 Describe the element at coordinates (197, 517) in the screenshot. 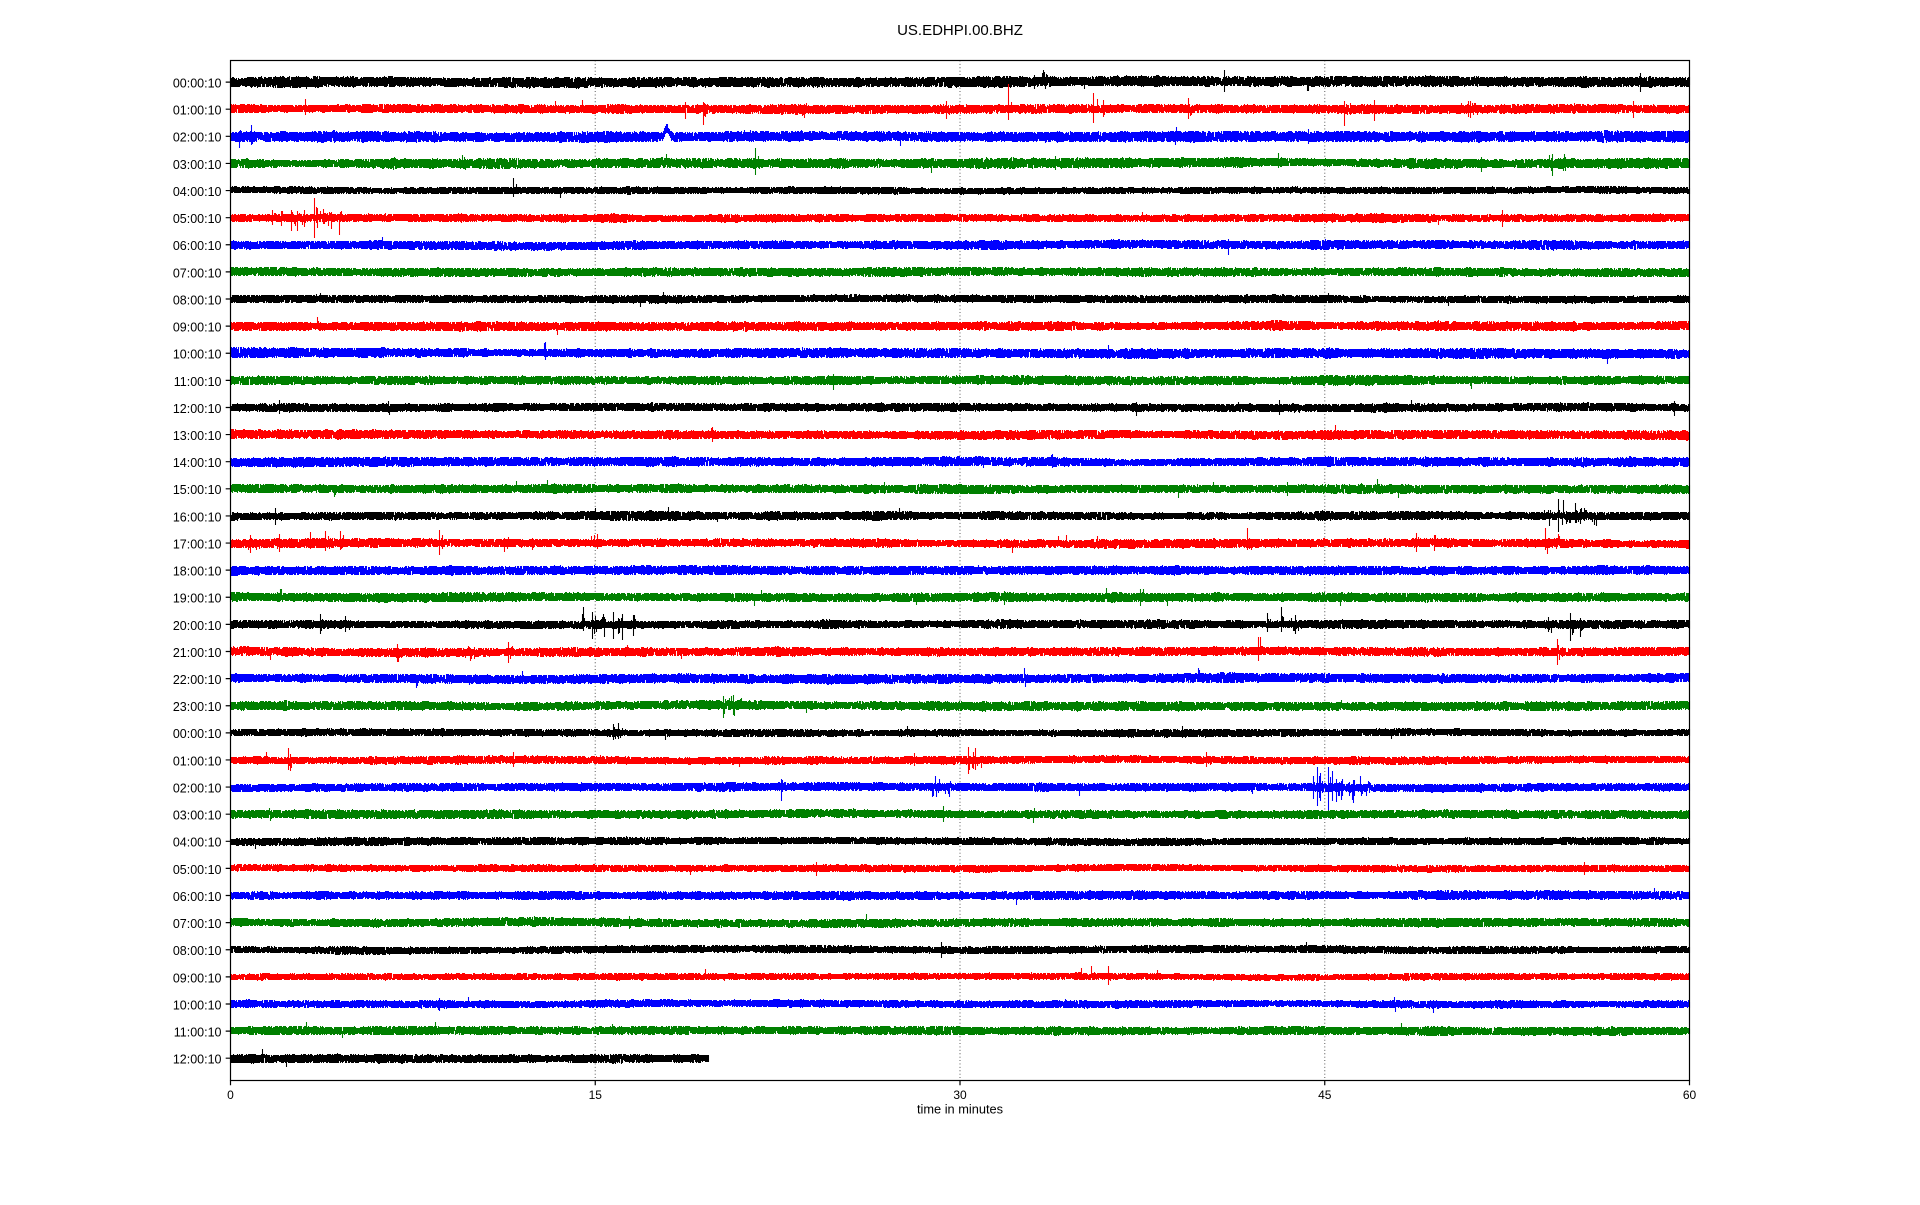

I see `svg-text: 16:00:10` at that location.